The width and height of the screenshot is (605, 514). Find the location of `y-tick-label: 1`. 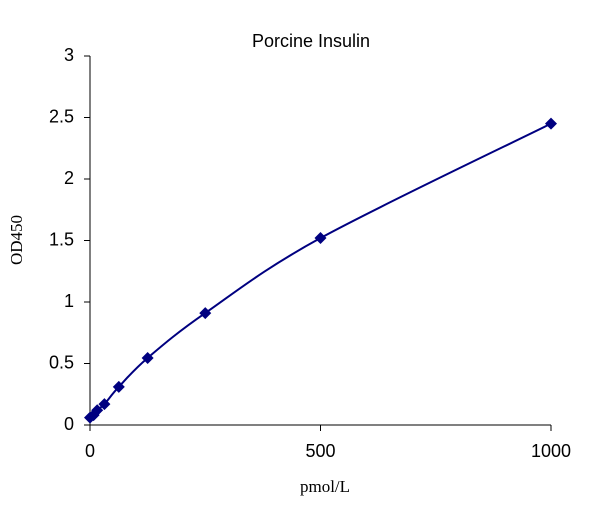

y-tick-label: 1 is located at coordinates (69, 301).